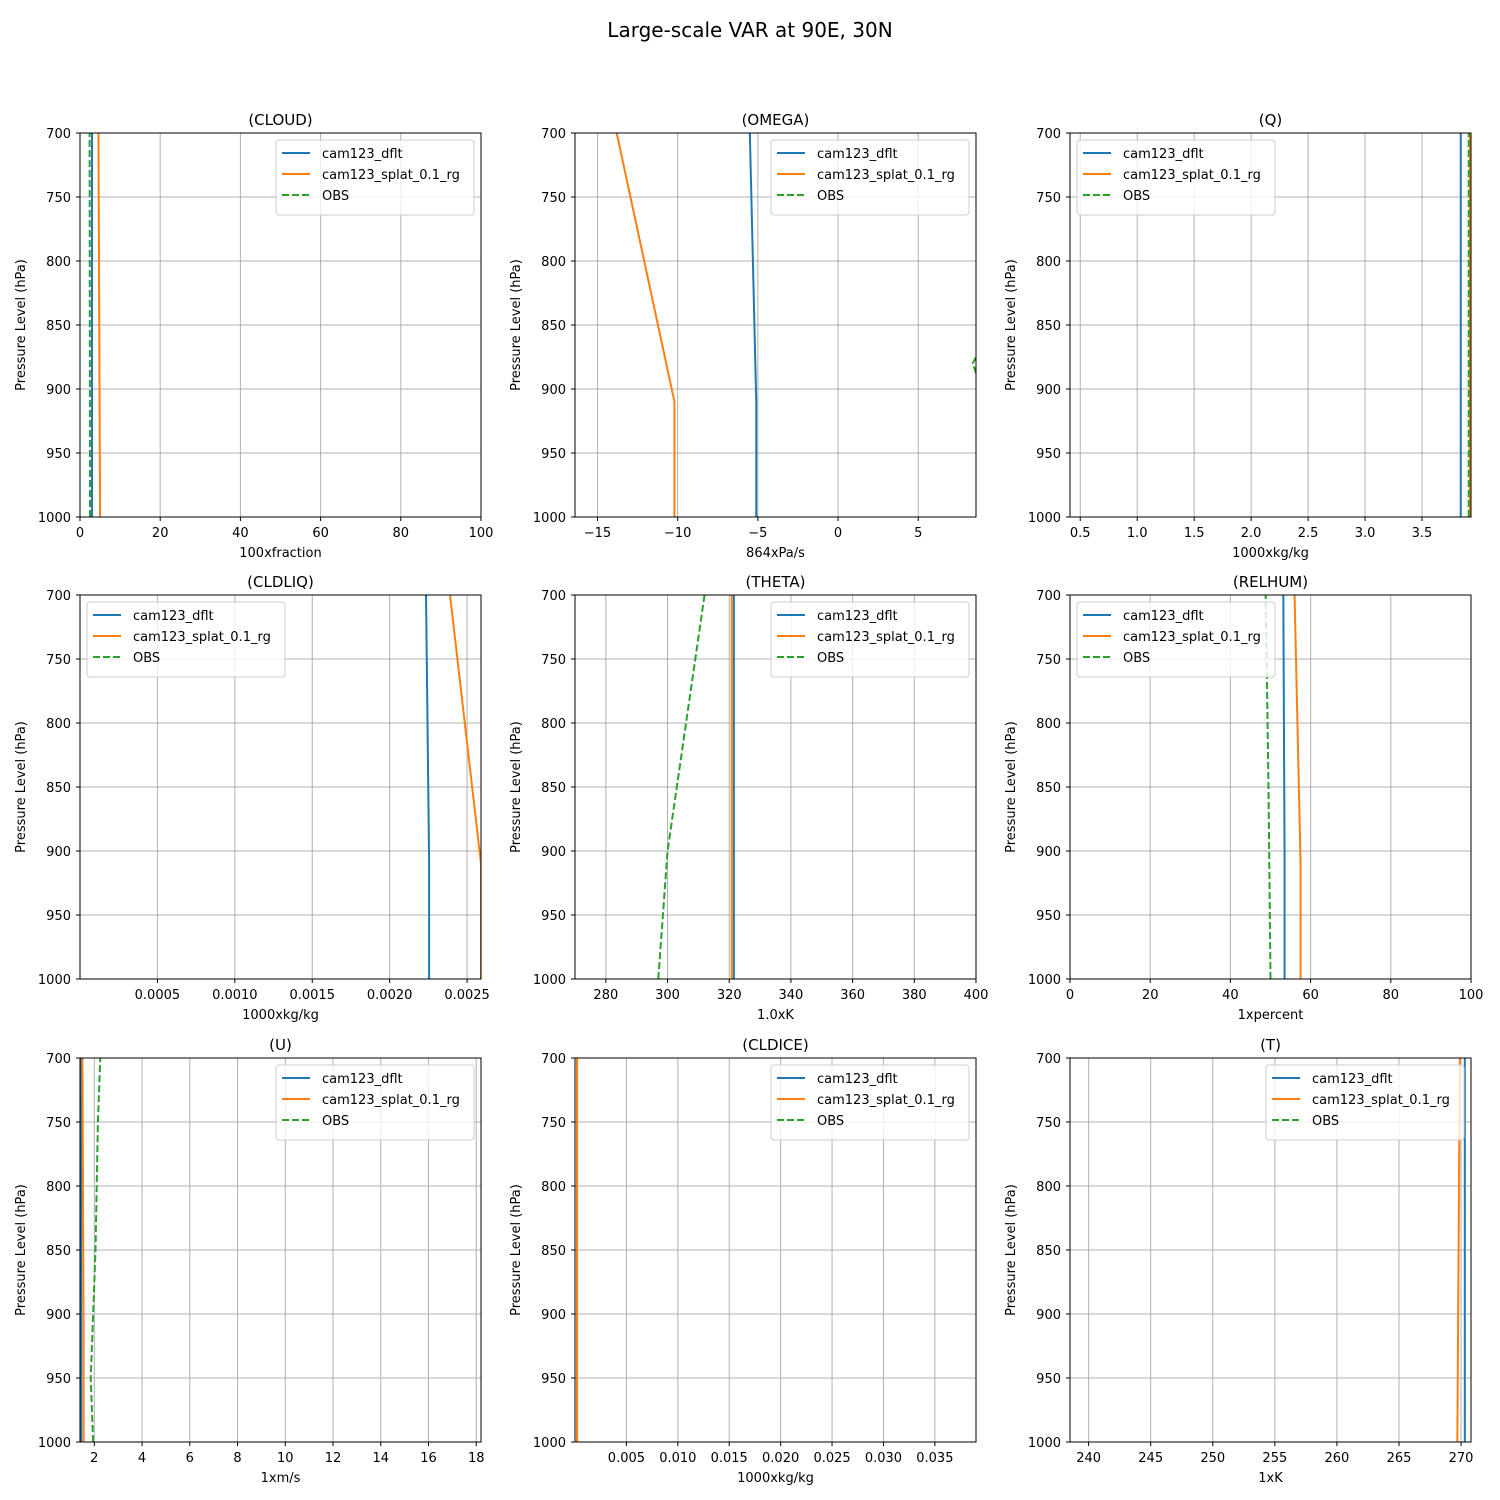 This screenshot has height=1500, width=1500. I want to click on x-tick-label: 320, so click(729, 995).